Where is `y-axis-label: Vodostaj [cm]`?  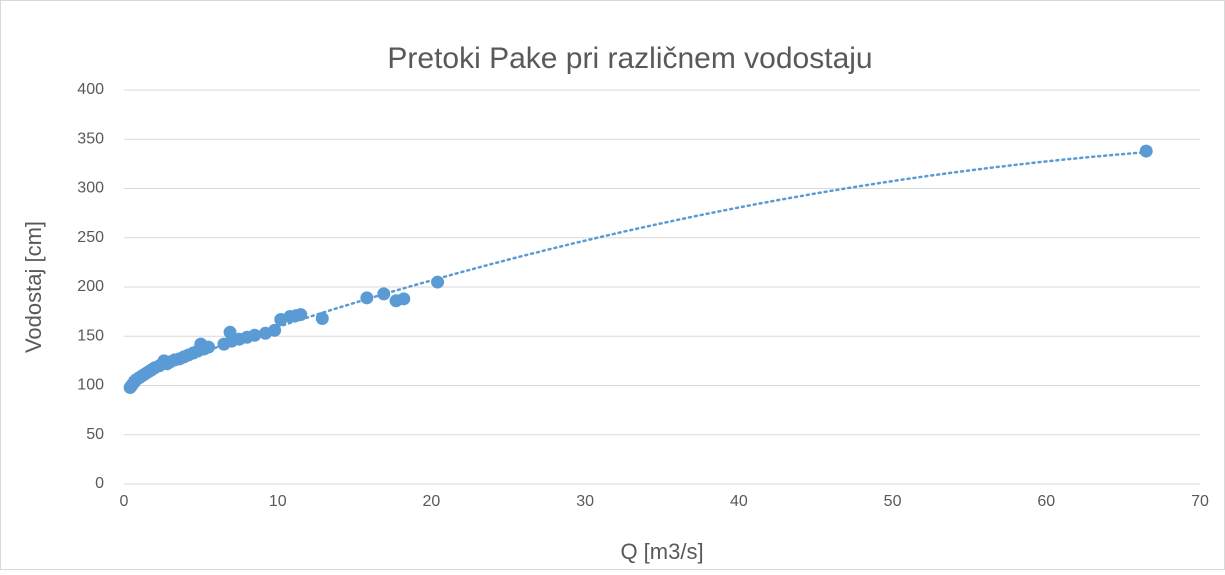
y-axis-label: Vodostaj [cm] is located at coordinates (33, 287).